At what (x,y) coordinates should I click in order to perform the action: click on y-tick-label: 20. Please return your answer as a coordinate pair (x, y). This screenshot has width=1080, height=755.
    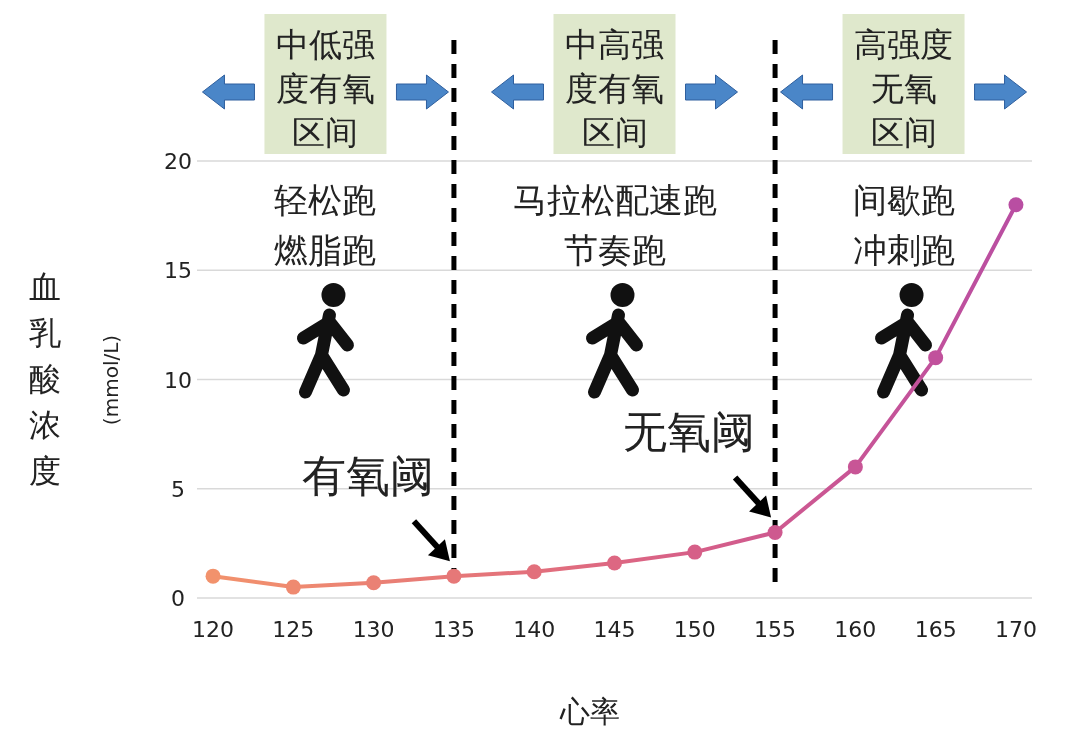
    Looking at the image, I should click on (178, 161).